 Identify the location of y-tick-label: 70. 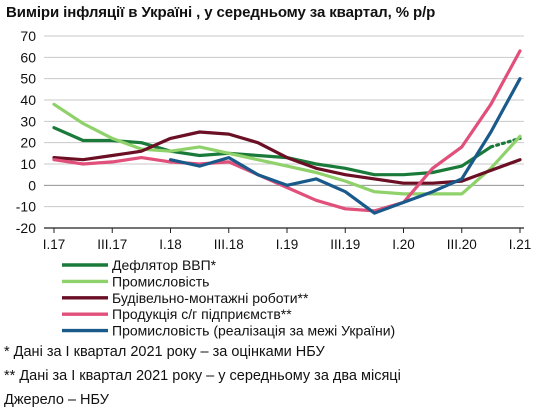
(28, 36).